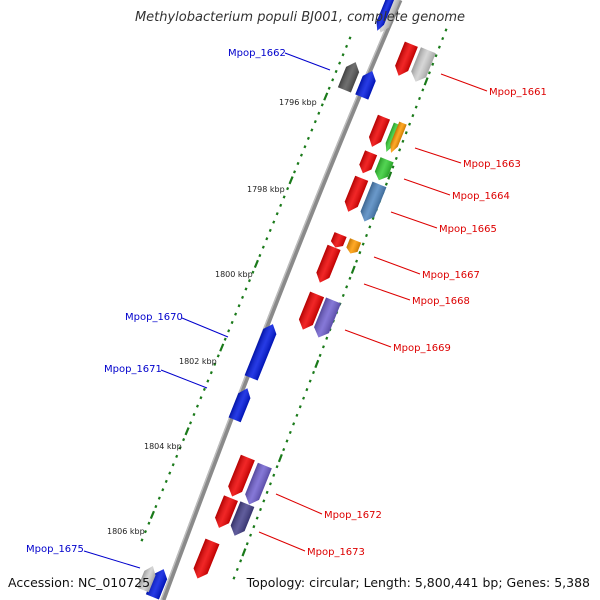 Image resolution: width=600 pixels, height=600 pixels. I want to click on gene-label-reverse: Mpop_1668, so click(441, 301).